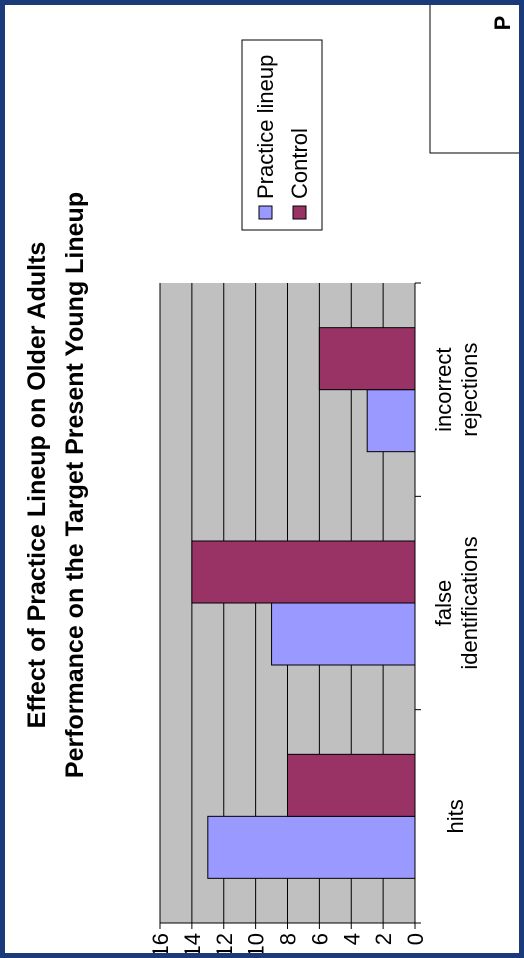 Image resolution: width=524 pixels, height=958 pixels. I want to click on y-tick-label: 10, so click(256, 943).